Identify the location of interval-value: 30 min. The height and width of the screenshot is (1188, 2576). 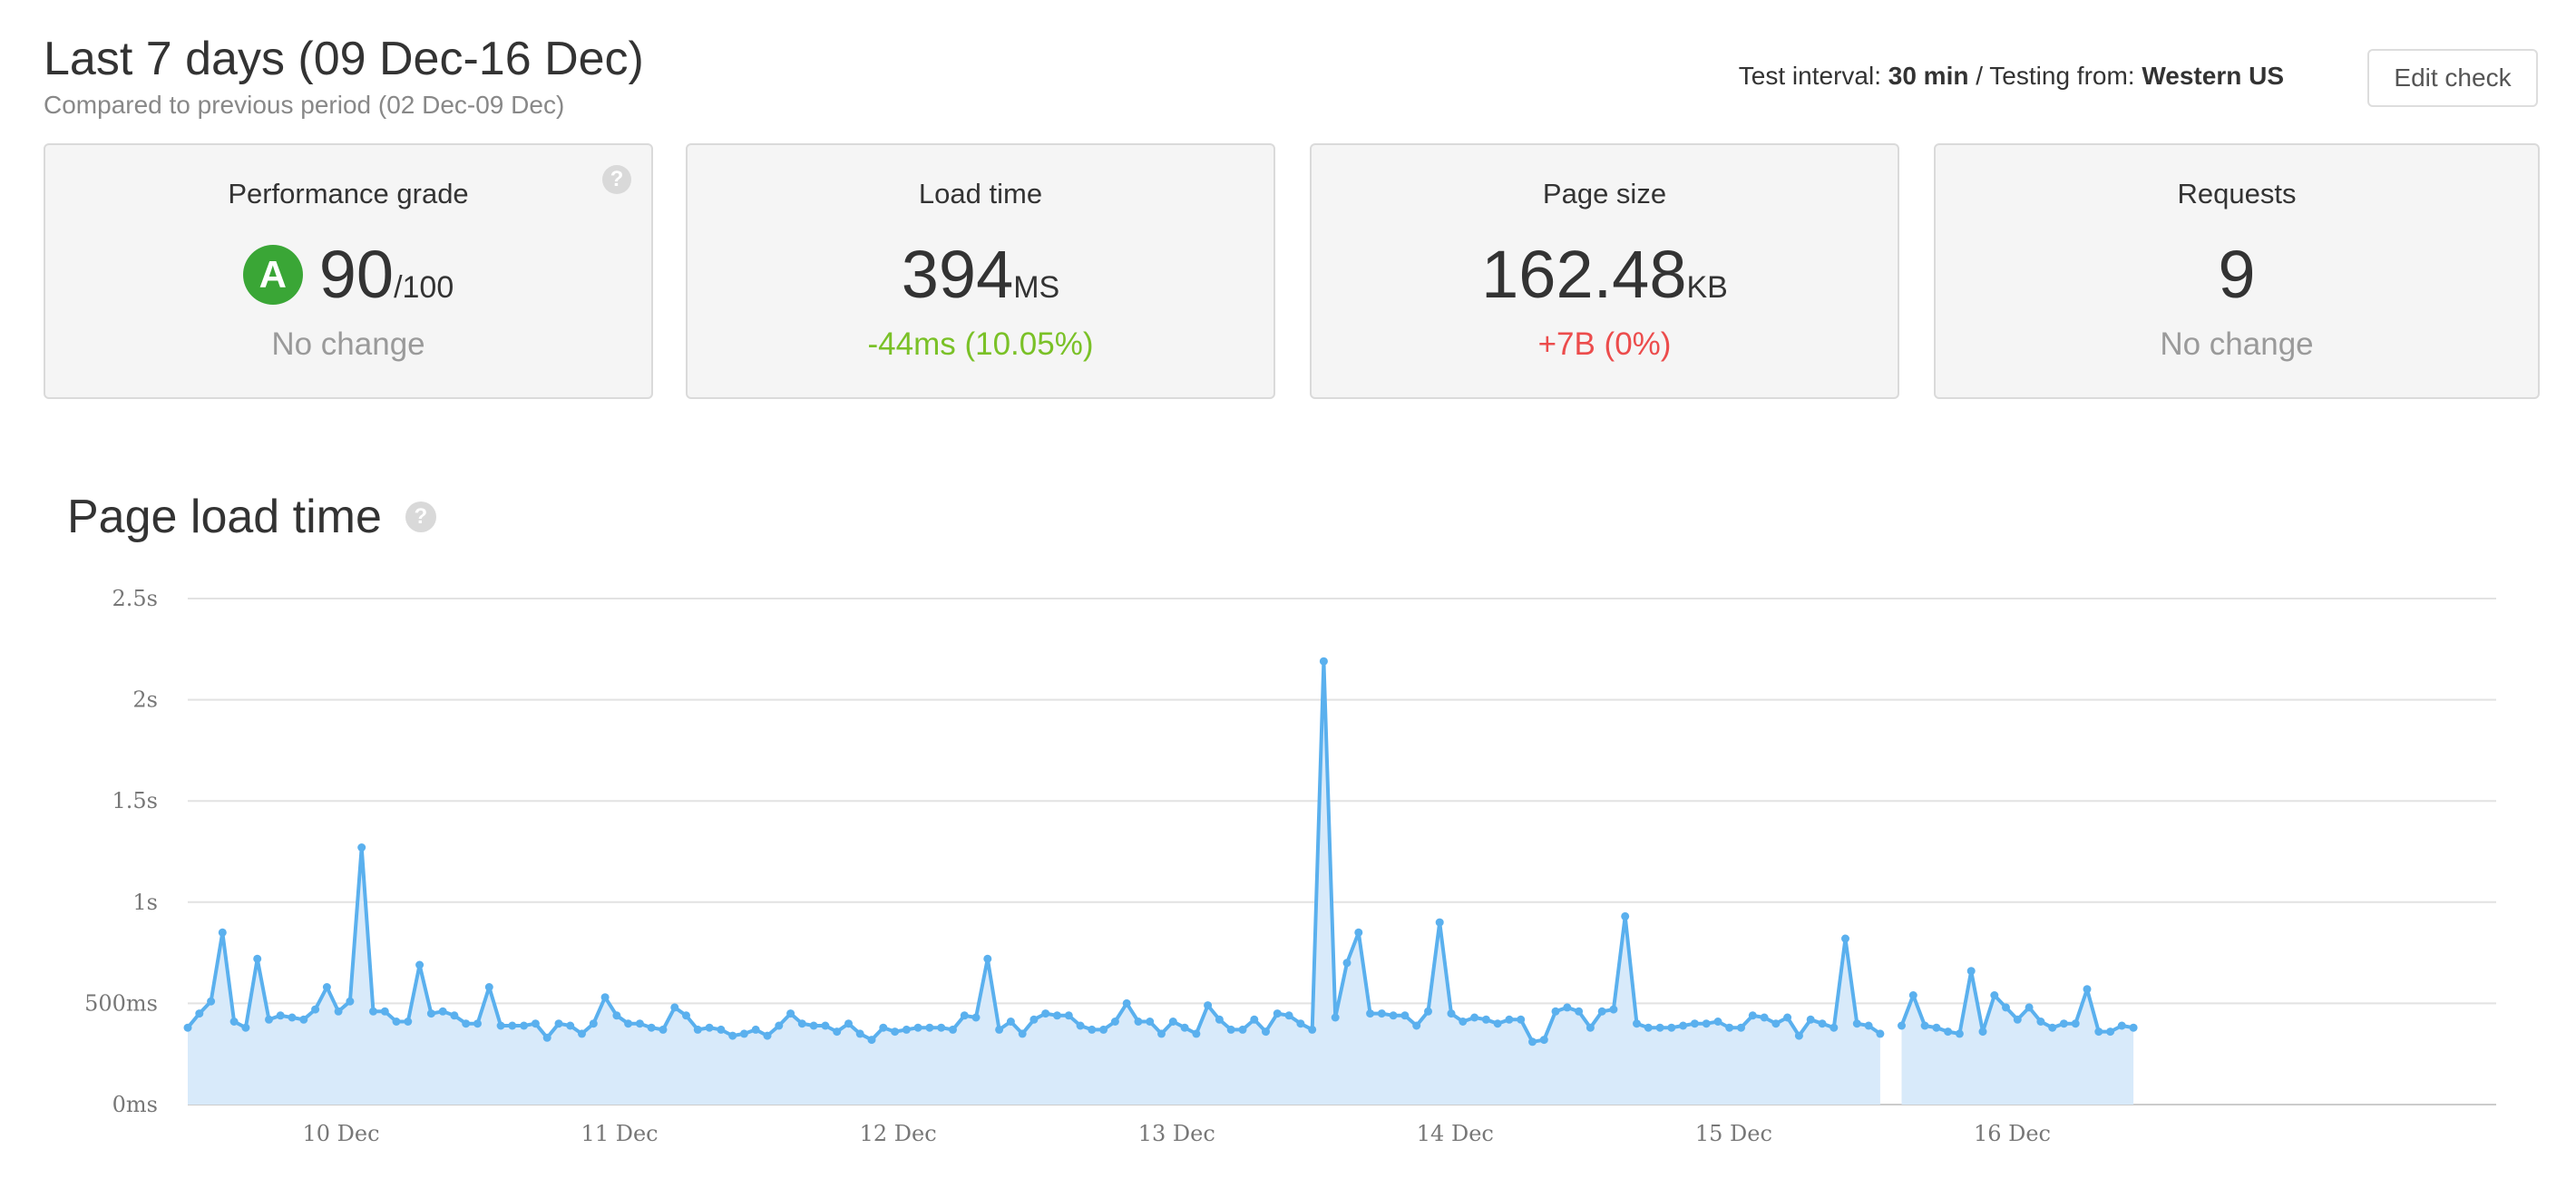
(1928, 76).